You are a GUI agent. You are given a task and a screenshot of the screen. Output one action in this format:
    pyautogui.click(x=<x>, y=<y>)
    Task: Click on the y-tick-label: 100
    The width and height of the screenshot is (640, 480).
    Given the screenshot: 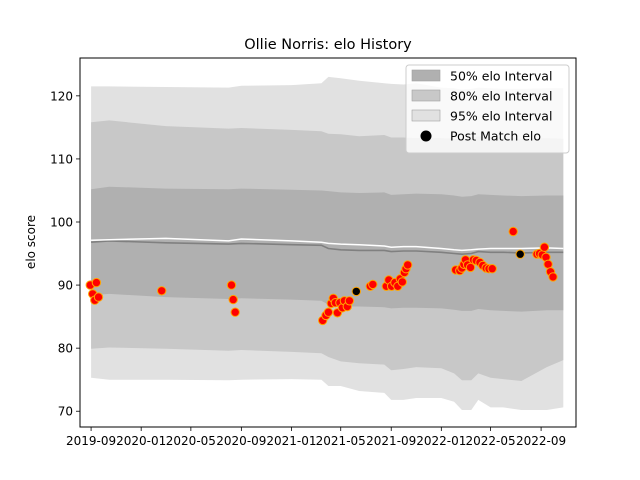 What is the action you would take?
    pyautogui.click(x=61, y=223)
    